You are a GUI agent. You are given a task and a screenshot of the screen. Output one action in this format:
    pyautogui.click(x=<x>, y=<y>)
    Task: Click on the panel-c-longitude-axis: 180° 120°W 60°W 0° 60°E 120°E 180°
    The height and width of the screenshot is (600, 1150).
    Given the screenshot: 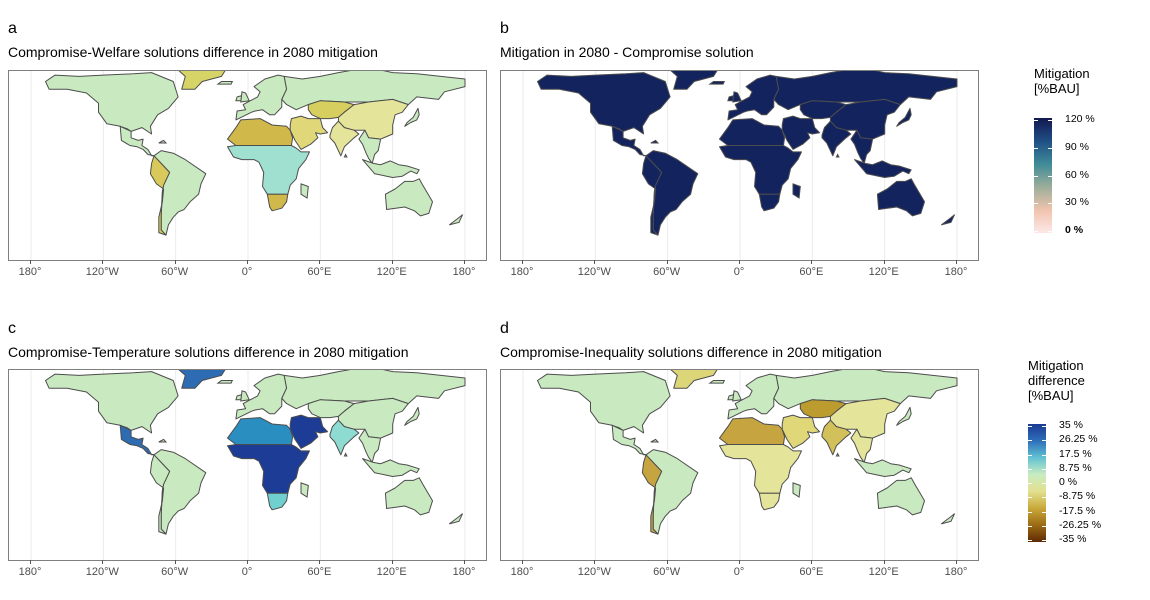 What is the action you would take?
    pyautogui.click(x=246, y=569)
    